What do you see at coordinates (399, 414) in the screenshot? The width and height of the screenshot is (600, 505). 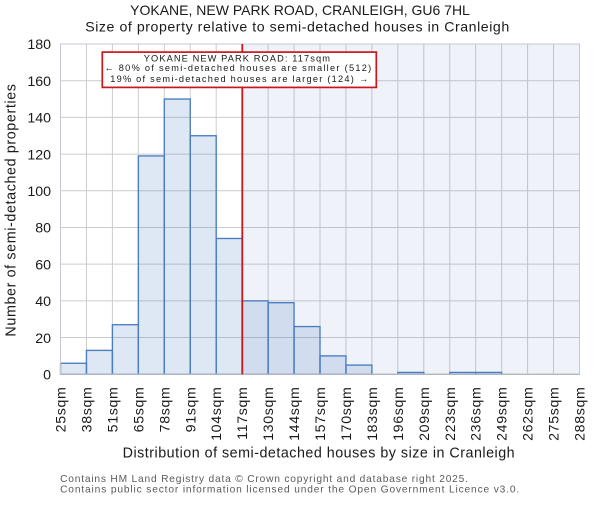 I see `svg-text: 196sqm` at bounding box center [399, 414].